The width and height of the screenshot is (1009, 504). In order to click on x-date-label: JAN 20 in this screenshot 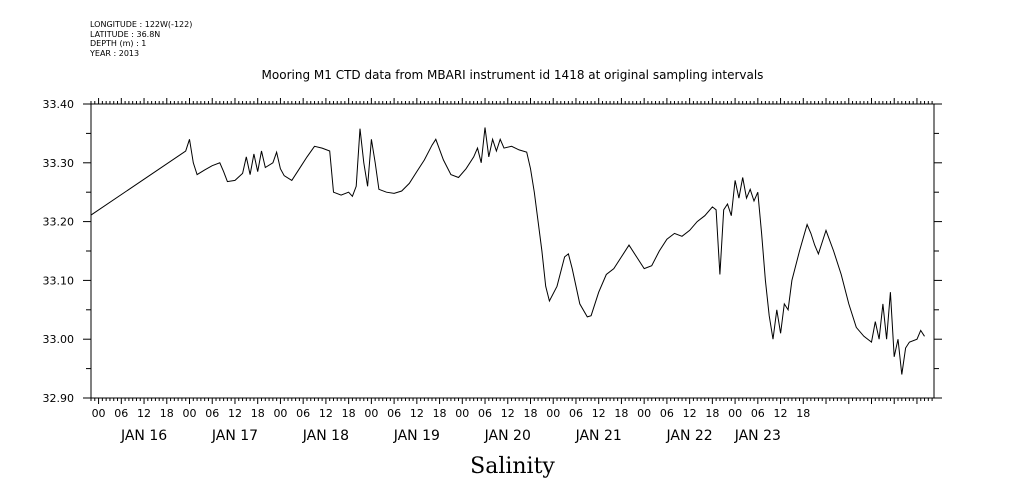, I will do `click(507, 436)`.